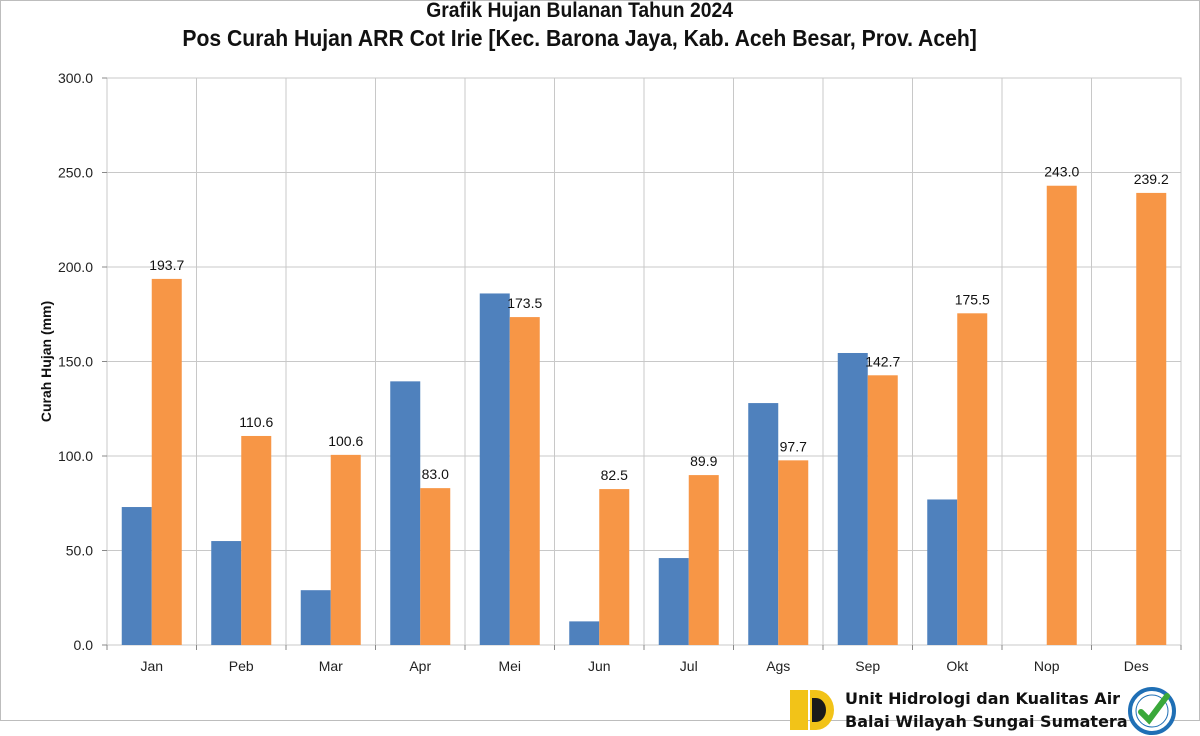 This screenshot has height=736, width=1200. What do you see at coordinates (1136, 666) in the screenshot?
I see `x-tick-label-des: Des` at bounding box center [1136, 666].